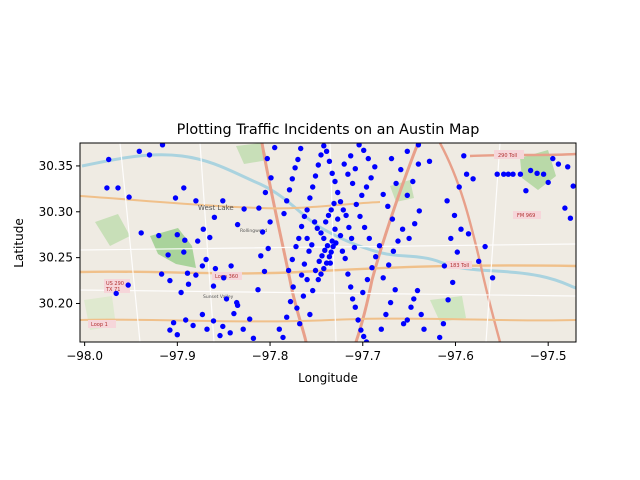 Image resolution: width=640 pixels, height=480 pixels. What do you see at coordinates (507, 156) in the screenshot?
I see `svg-text: 290 Toll` at bounding box center [507, 156].